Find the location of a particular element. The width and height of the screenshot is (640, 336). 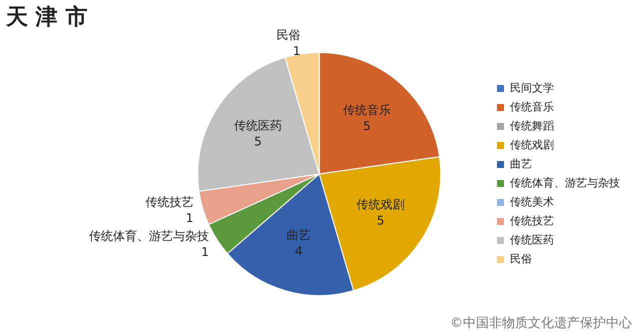

legend-label: 传统美术 is located at coordinates (532, 201).